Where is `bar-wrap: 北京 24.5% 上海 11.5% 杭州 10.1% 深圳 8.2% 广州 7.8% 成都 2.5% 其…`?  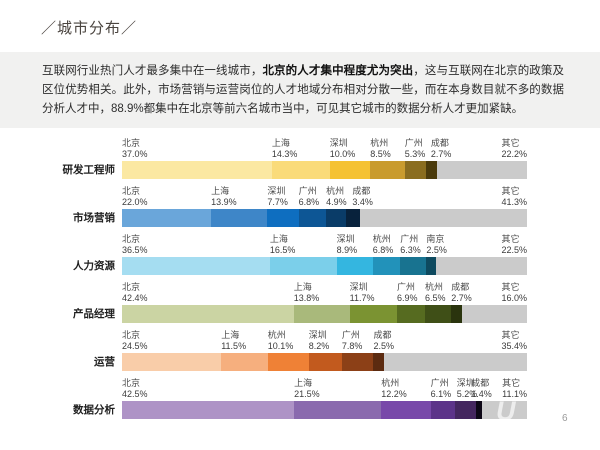 bar-wrap: 北京 24.5% 上海 11.5% 杭州 10.1% 深圳 8.2% 广州 7.8% 成都 2.5% 其… is located at coordinates (324, 349).